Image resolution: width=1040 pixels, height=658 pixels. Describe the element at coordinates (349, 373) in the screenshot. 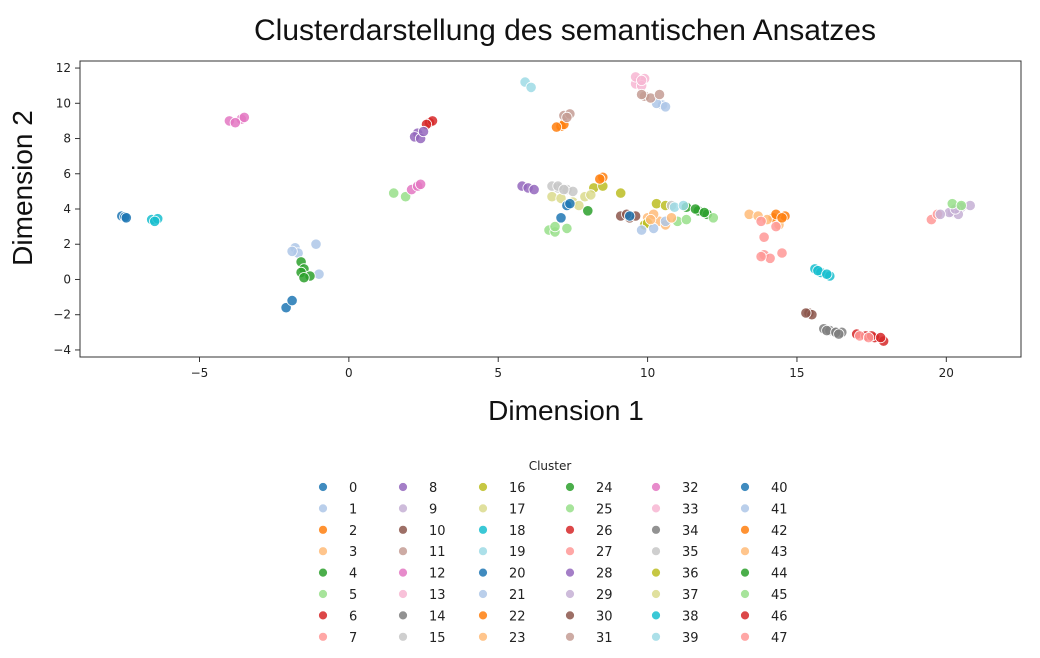

I see `x-tick-label: 0` at that location.